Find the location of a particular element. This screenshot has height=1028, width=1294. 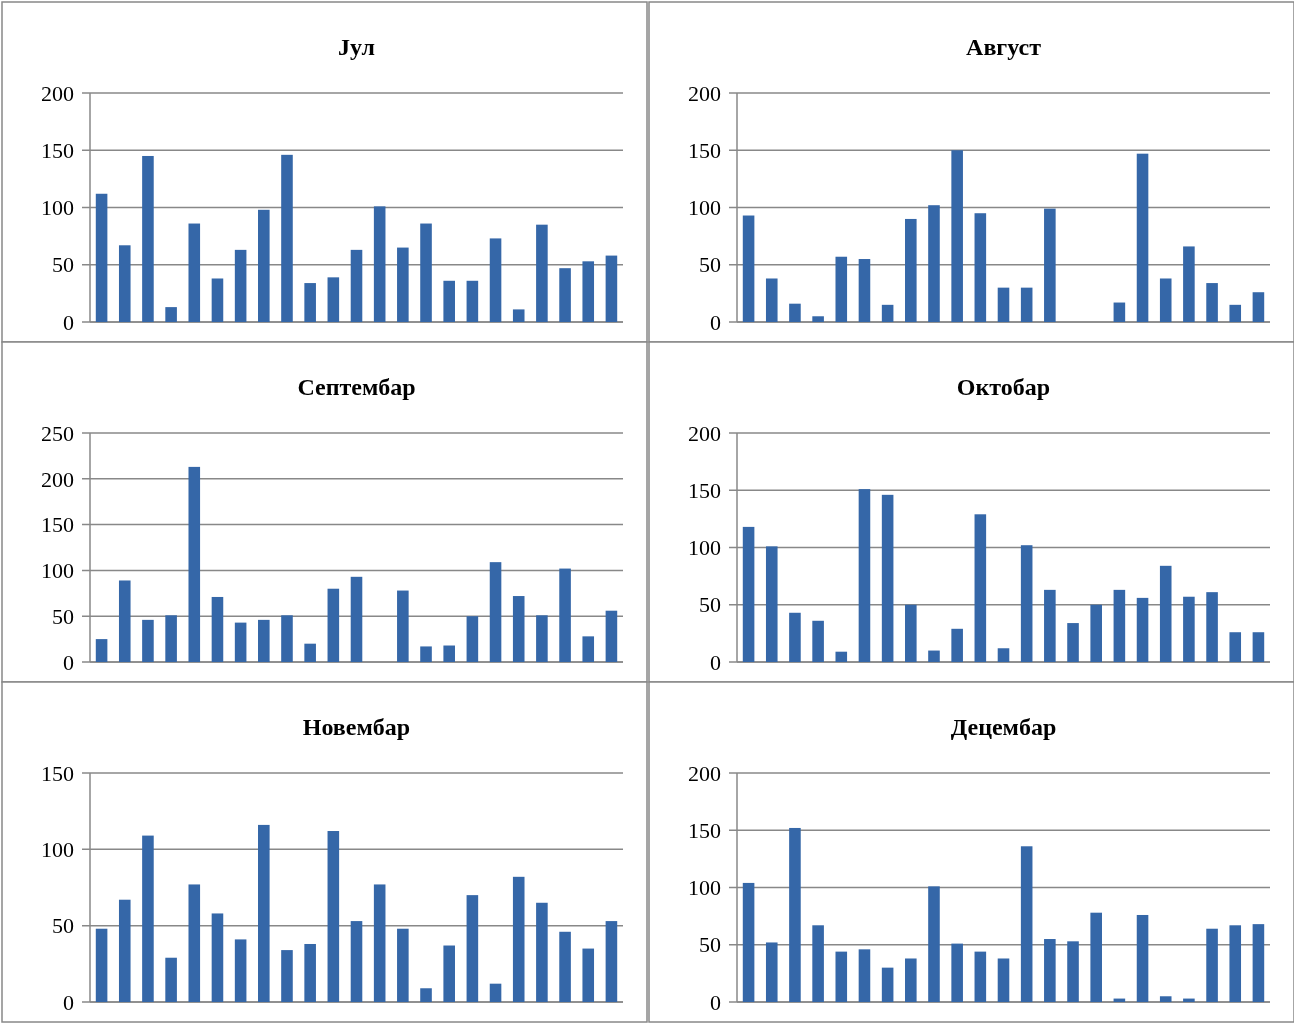

chart-title: Јул is located at coordinates (356, 47).